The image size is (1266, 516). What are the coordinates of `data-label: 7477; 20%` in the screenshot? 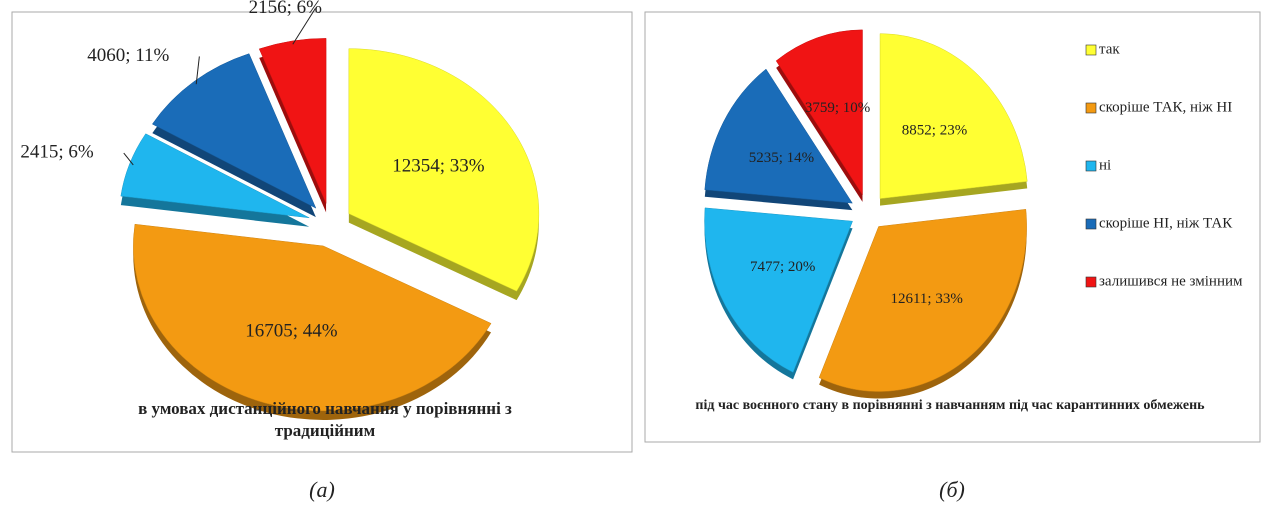 It's located at (782, 267).